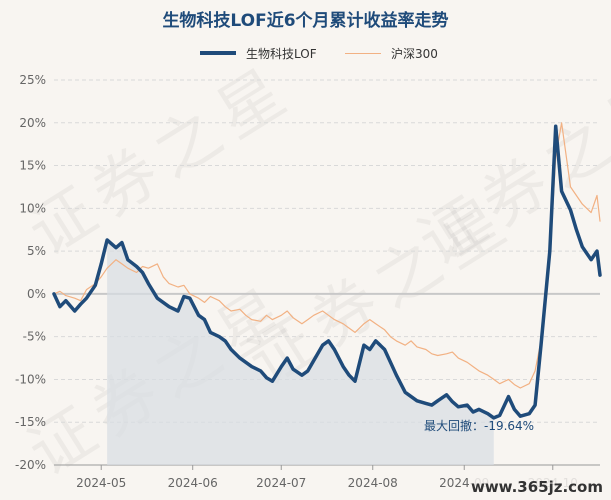 The width and height of the screenshot is (611, 500). What do you see at coordinates (305, 21) in the screenshot?
I see `chart-title: 生物科技LOF近6个月累计收益率走势` at bounding box center [305, 21].